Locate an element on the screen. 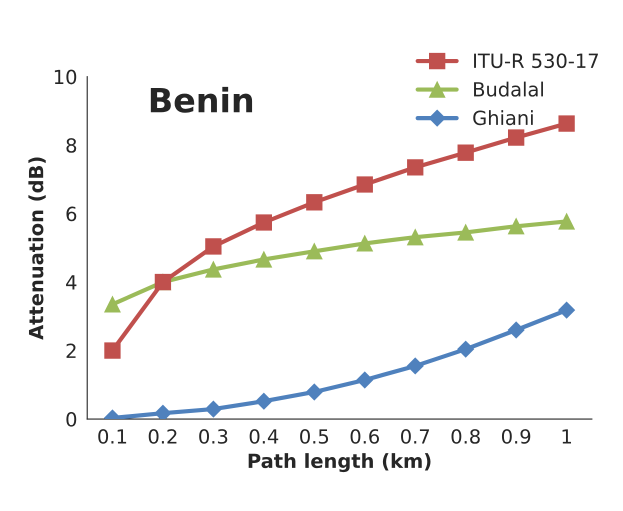 The width and height of the screenshot is (623, 511). x-tick-label: 0.7 is located at coordinates (415, 436).